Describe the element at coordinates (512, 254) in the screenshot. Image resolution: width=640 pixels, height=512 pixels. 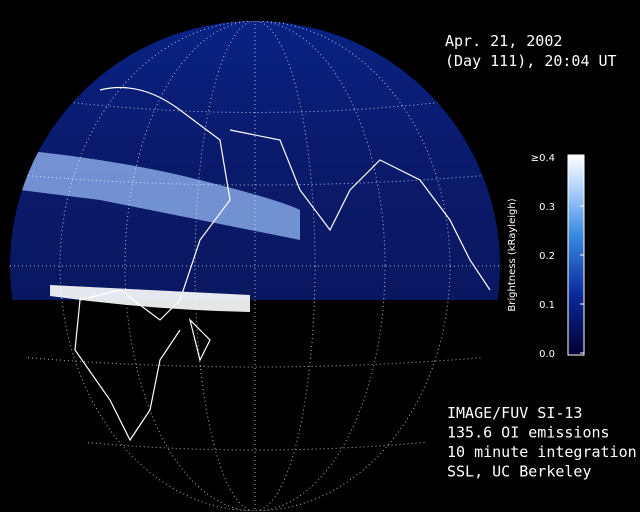
I see `colorbar-label: Brightness (kRayleigh)` at that location.